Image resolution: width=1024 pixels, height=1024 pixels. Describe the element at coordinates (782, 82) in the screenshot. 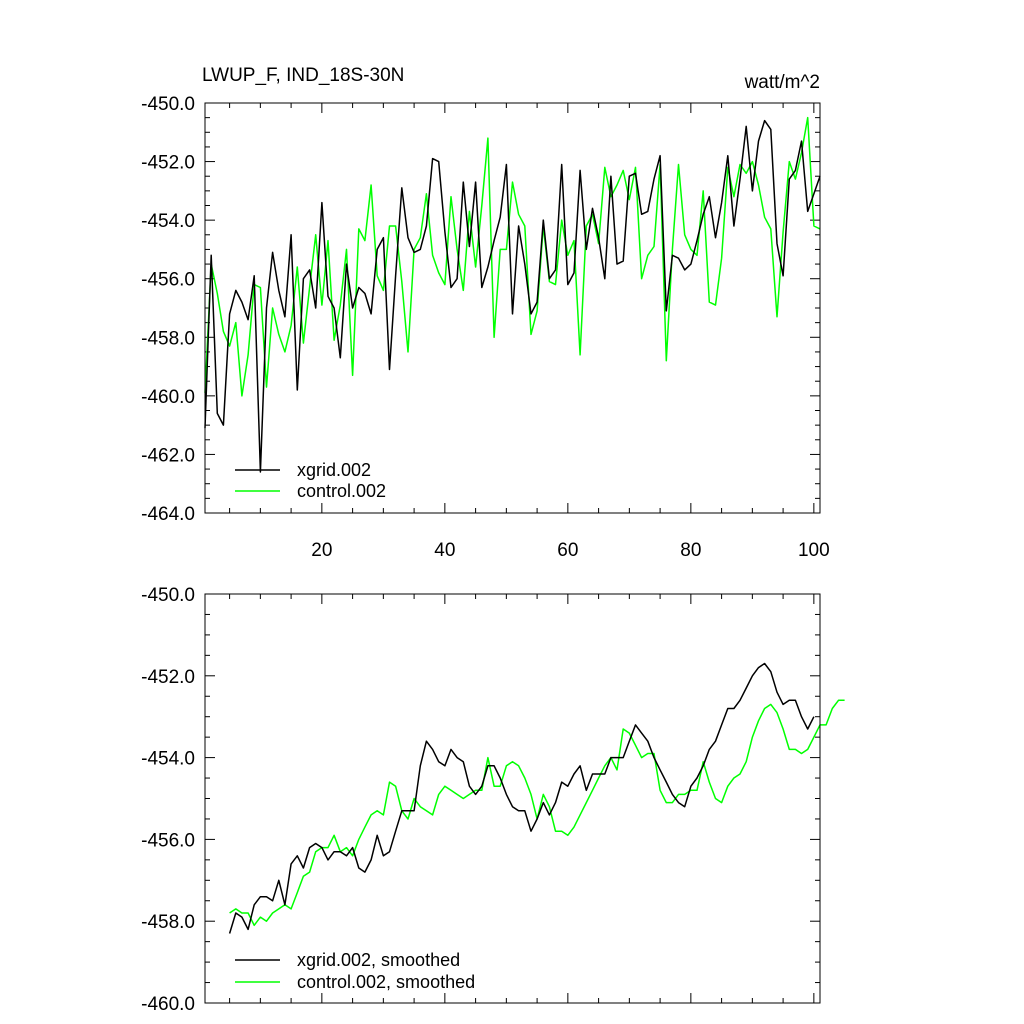

I see `chart-units-label: watt/m^2` at that location.